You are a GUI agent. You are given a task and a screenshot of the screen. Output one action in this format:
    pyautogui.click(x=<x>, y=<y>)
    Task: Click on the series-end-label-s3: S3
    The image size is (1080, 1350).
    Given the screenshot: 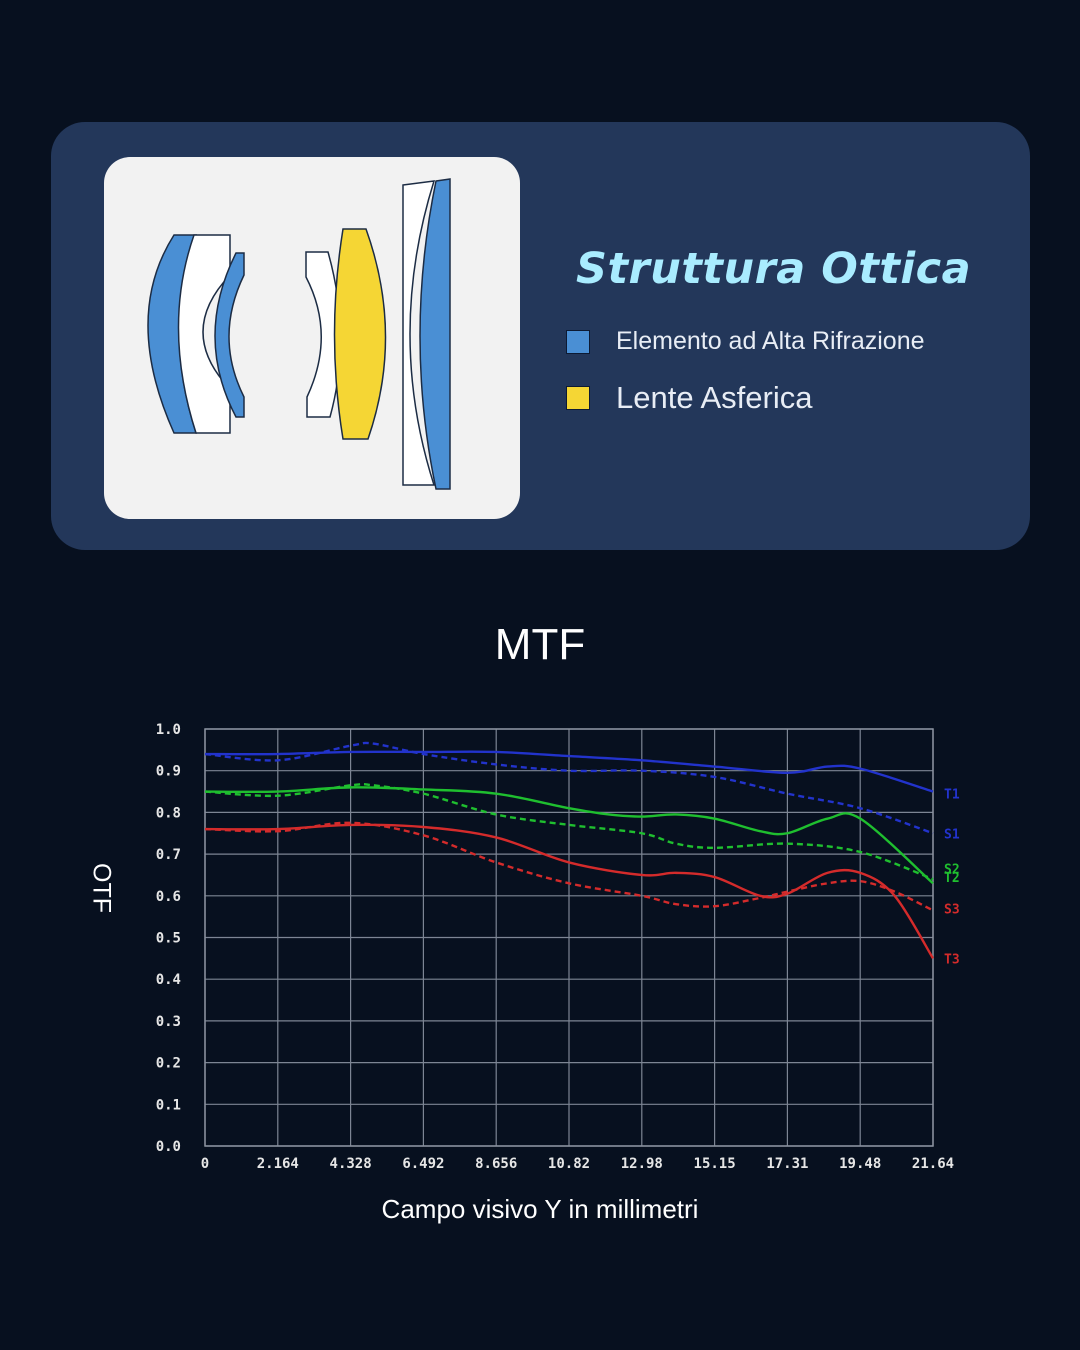 What is the action you would take?
    pyautogui.click(x=952, y=909)
    